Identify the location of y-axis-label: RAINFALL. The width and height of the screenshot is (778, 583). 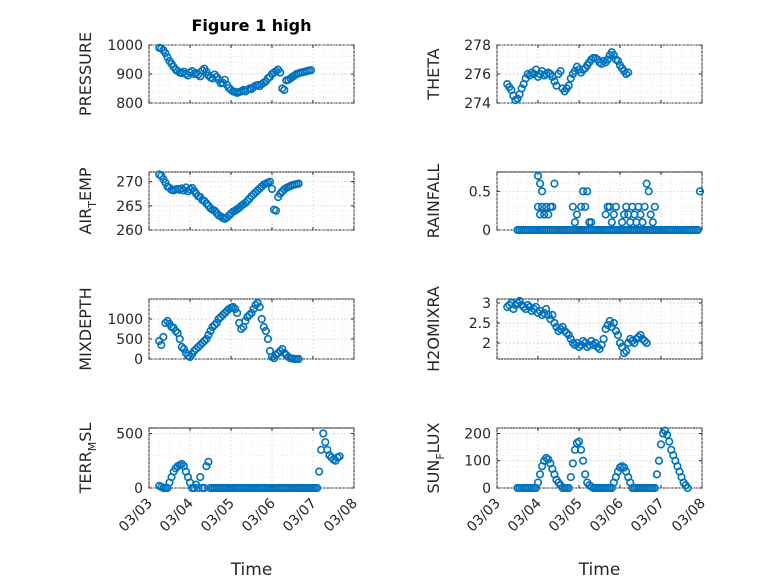
(433, 201).